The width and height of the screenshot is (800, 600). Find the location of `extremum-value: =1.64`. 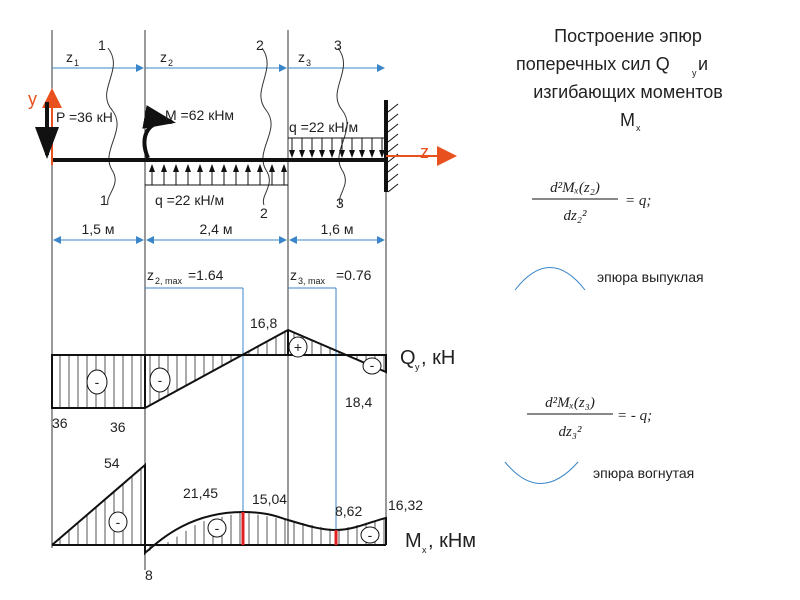

extremum-value: =1.64 is located at coordinates (206, 275).